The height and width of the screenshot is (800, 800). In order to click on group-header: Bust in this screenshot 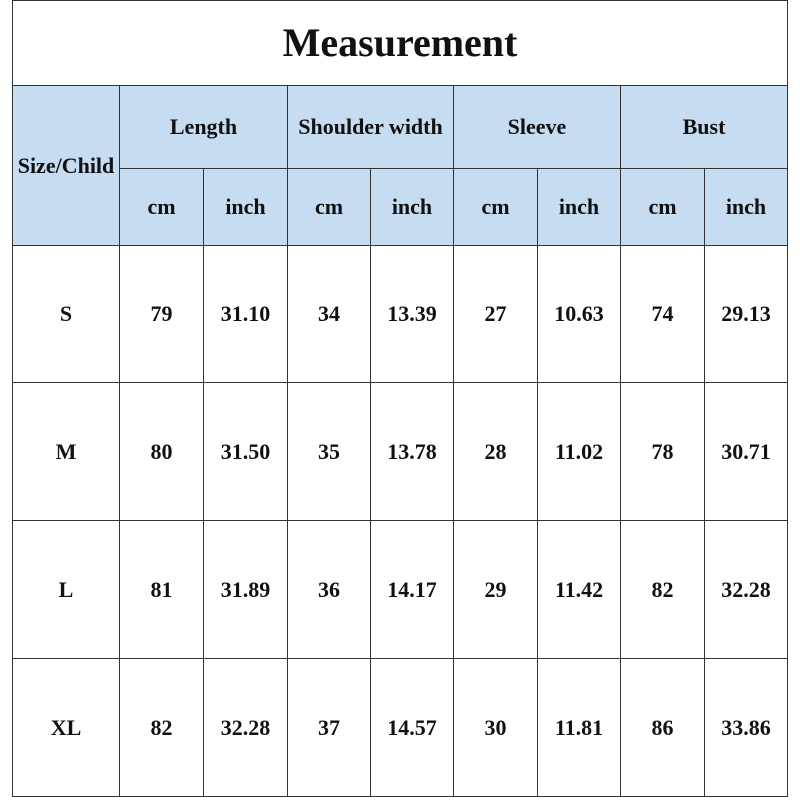, I will do `click(704, 127)`.